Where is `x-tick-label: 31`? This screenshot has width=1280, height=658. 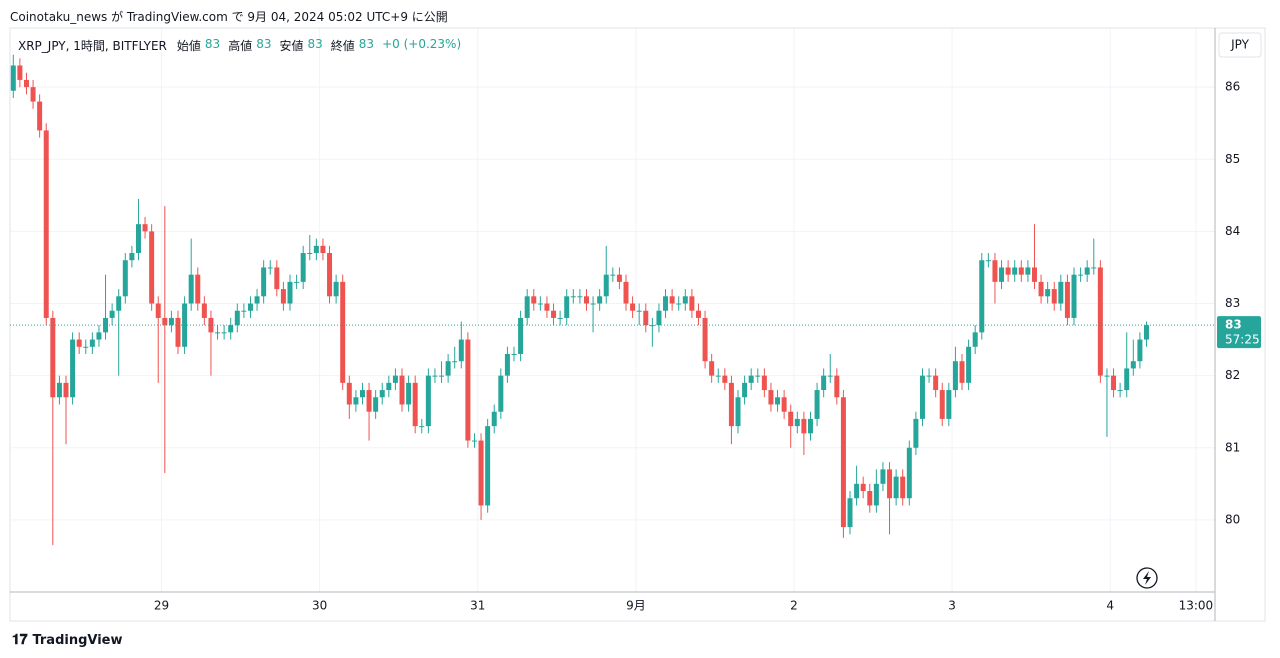
x-tick-label: 31 is located at coordinates (477, 606).